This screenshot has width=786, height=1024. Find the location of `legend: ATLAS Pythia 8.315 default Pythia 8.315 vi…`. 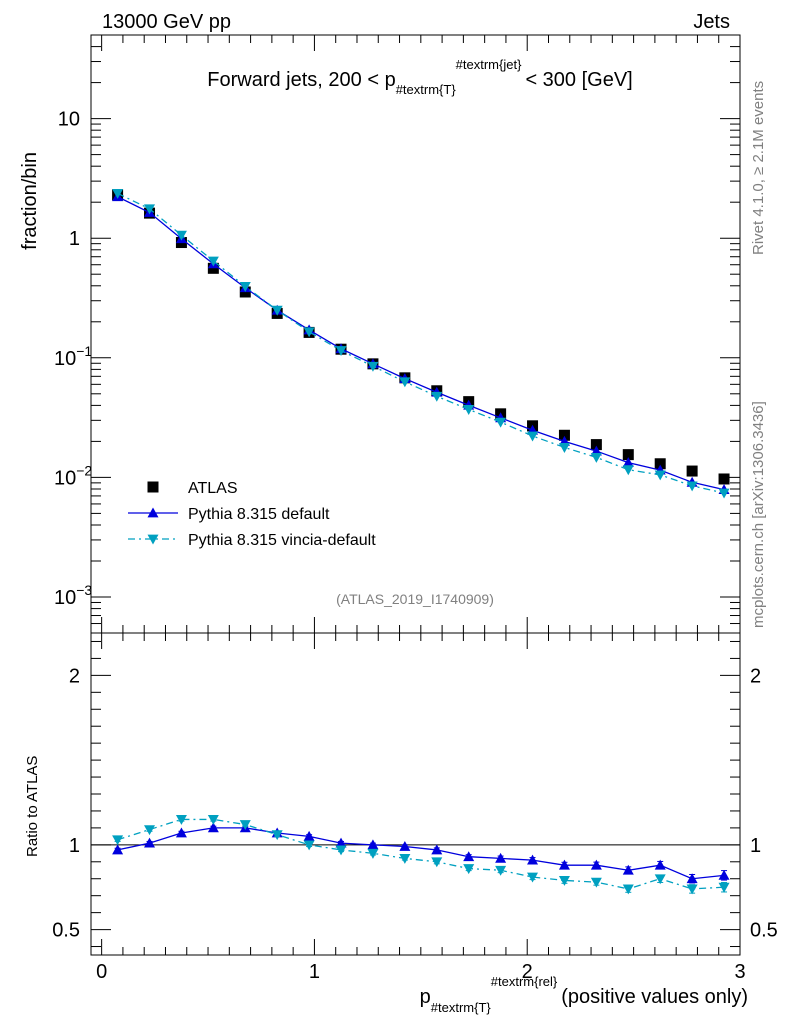

legend: ATLAS Pythia 8.315 default Pythia 8.315 vi… is located at coordinates (252, 514).